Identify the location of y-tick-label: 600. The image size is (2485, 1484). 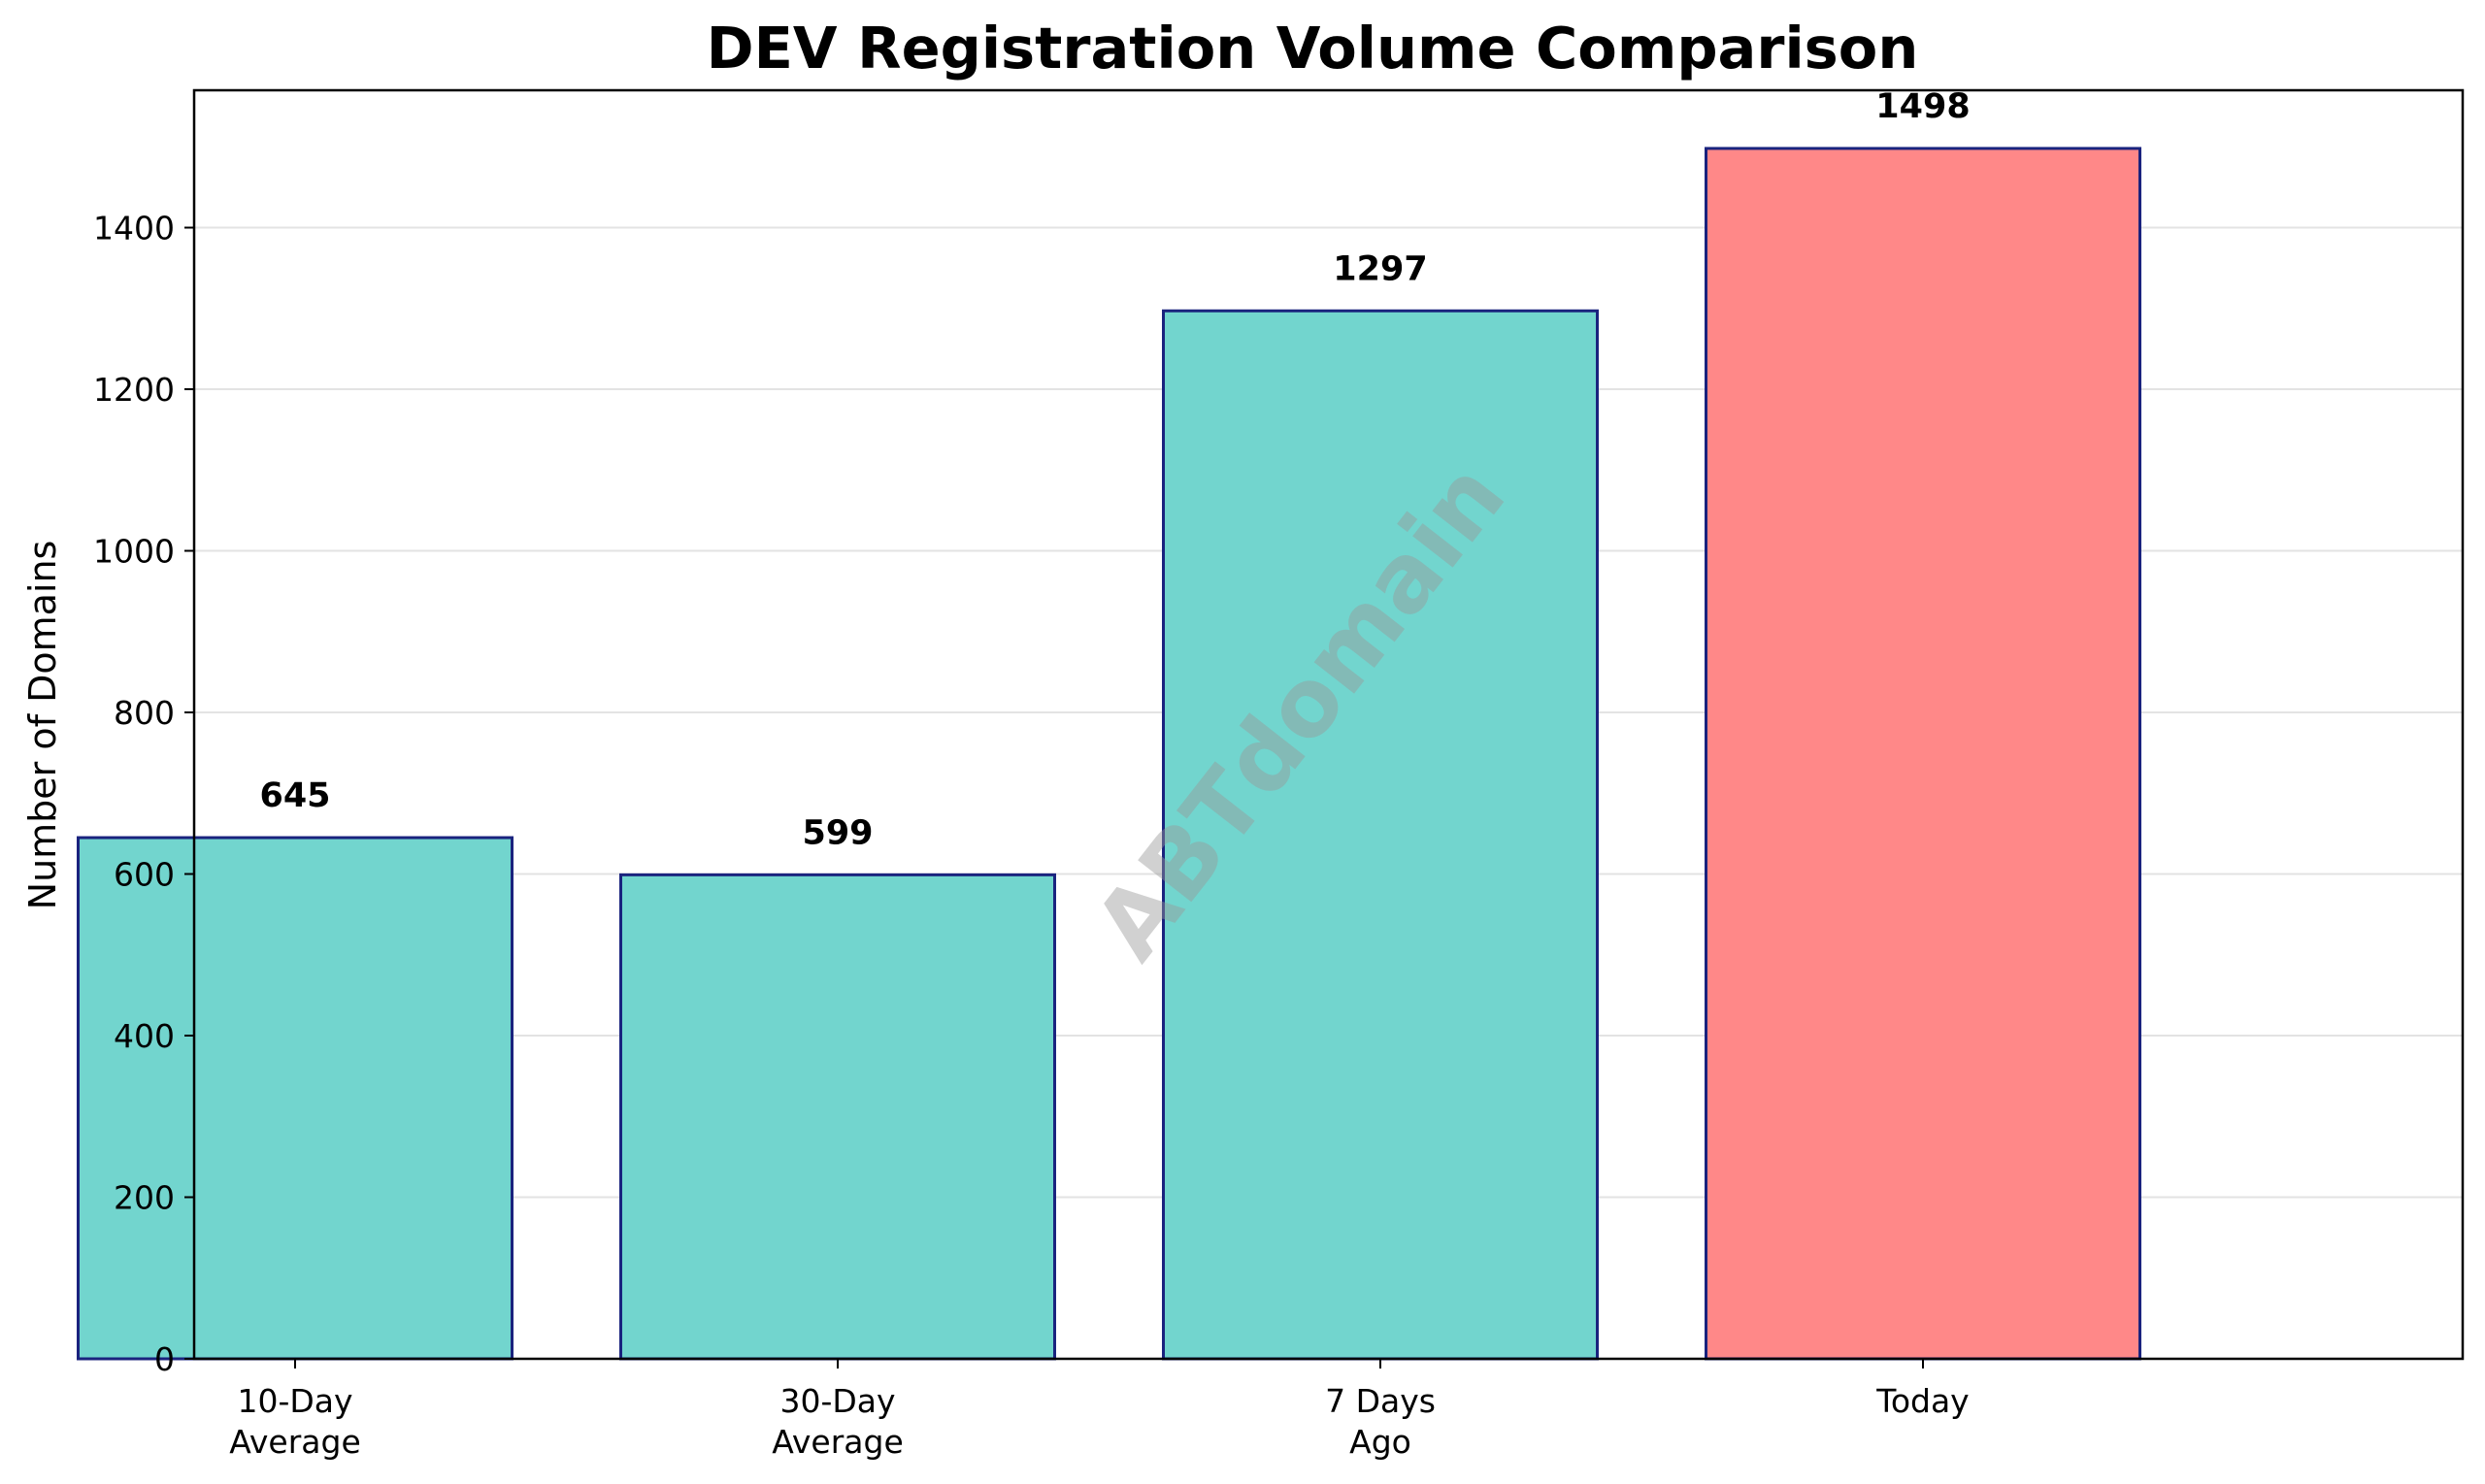
(144, 875).